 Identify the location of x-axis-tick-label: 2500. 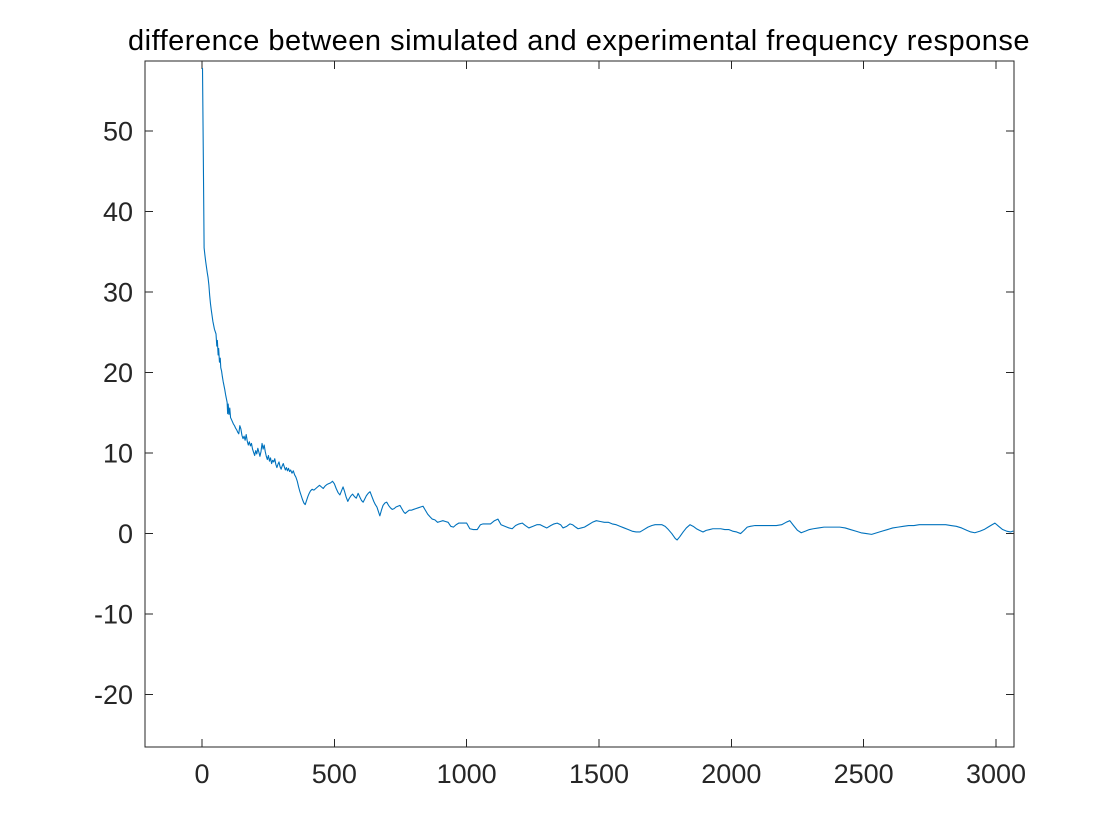
(864, 774).